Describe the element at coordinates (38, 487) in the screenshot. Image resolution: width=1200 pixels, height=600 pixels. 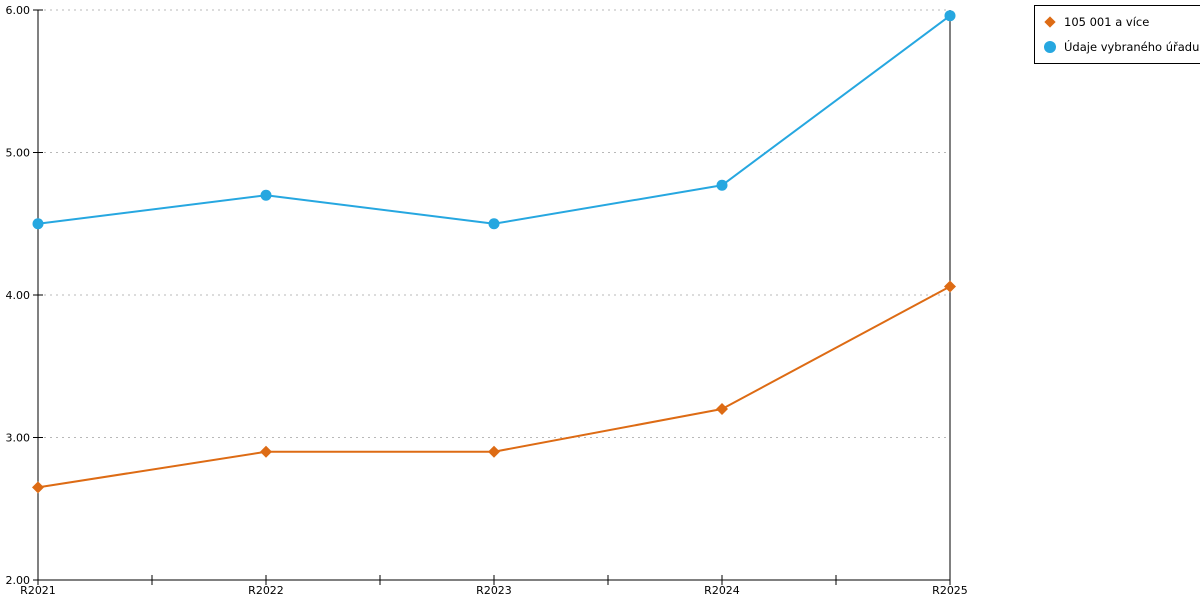
I see `data-point-0-R2021` at that location.